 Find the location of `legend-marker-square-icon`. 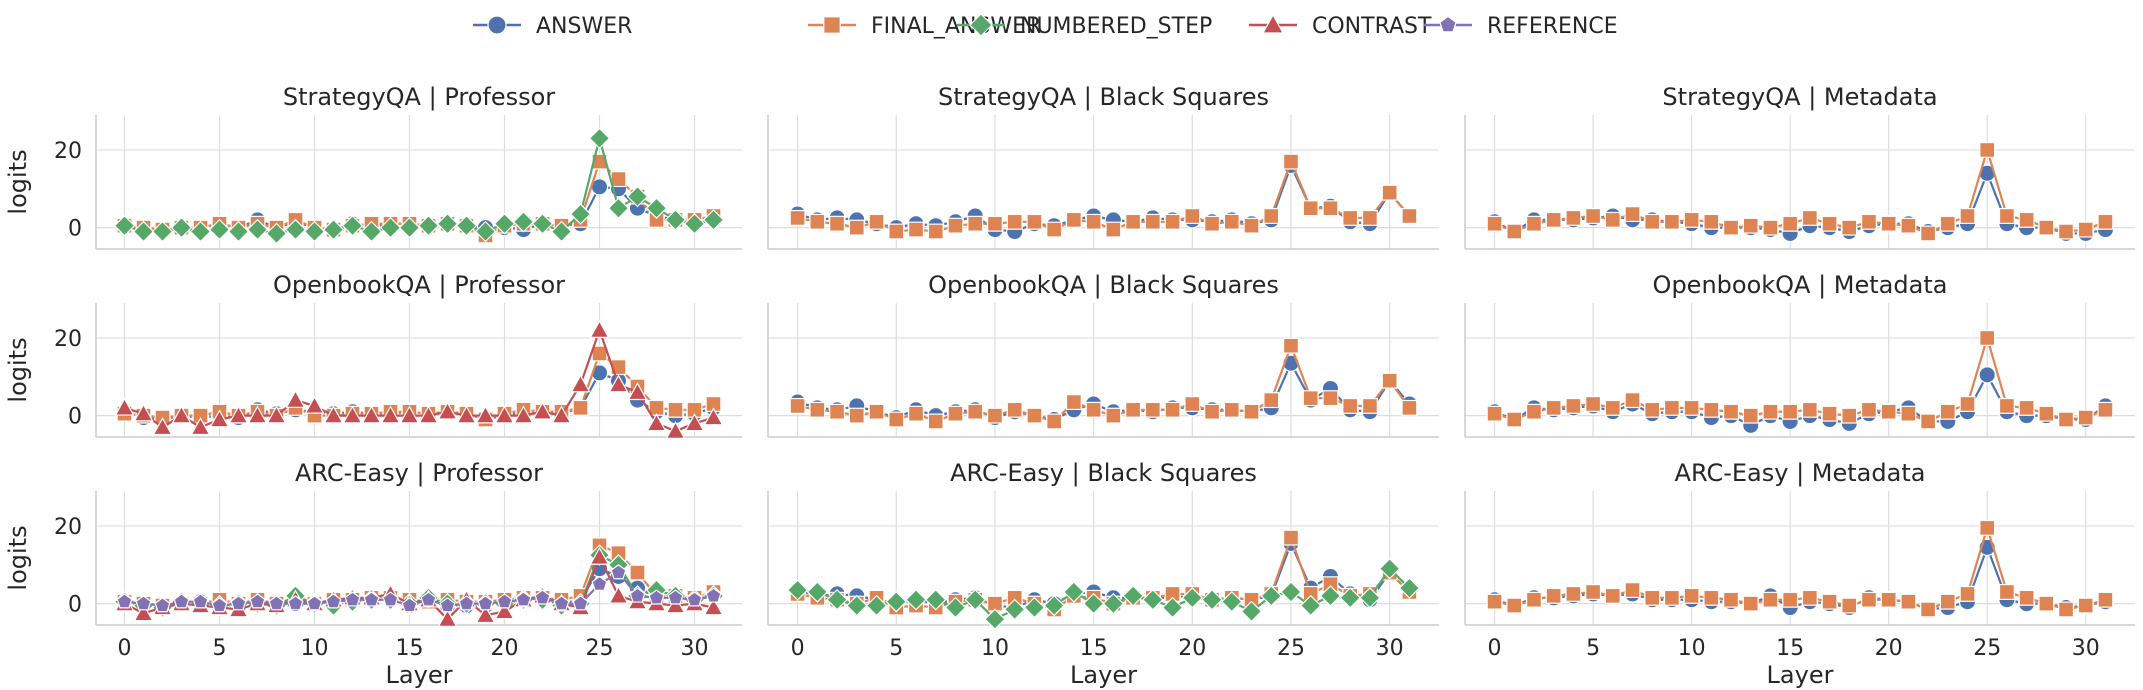

legend-marker-square-icon is located at coordinates (832, 25).